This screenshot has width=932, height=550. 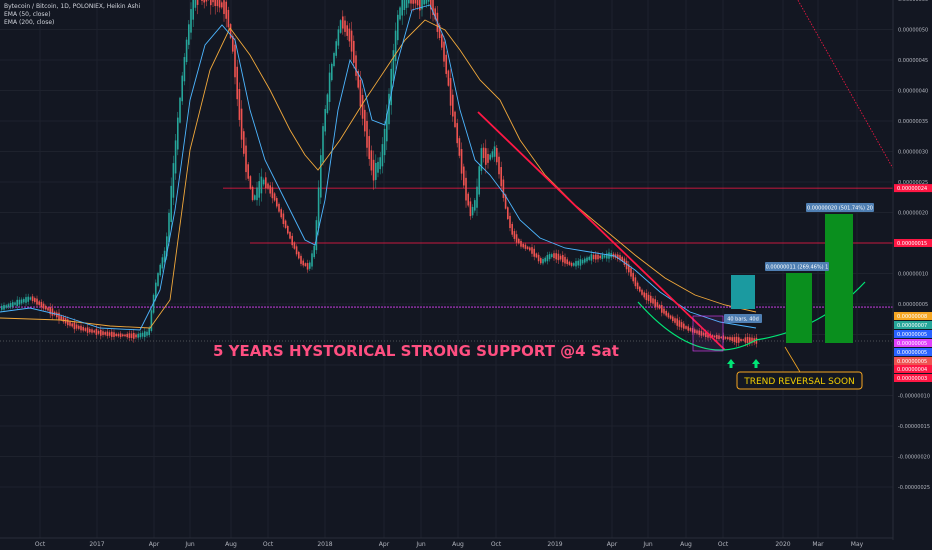 What do you see at coordinates (857, 544) in the screenshot?
I see `time-tick-label: May` at bounding box center [857, 544].